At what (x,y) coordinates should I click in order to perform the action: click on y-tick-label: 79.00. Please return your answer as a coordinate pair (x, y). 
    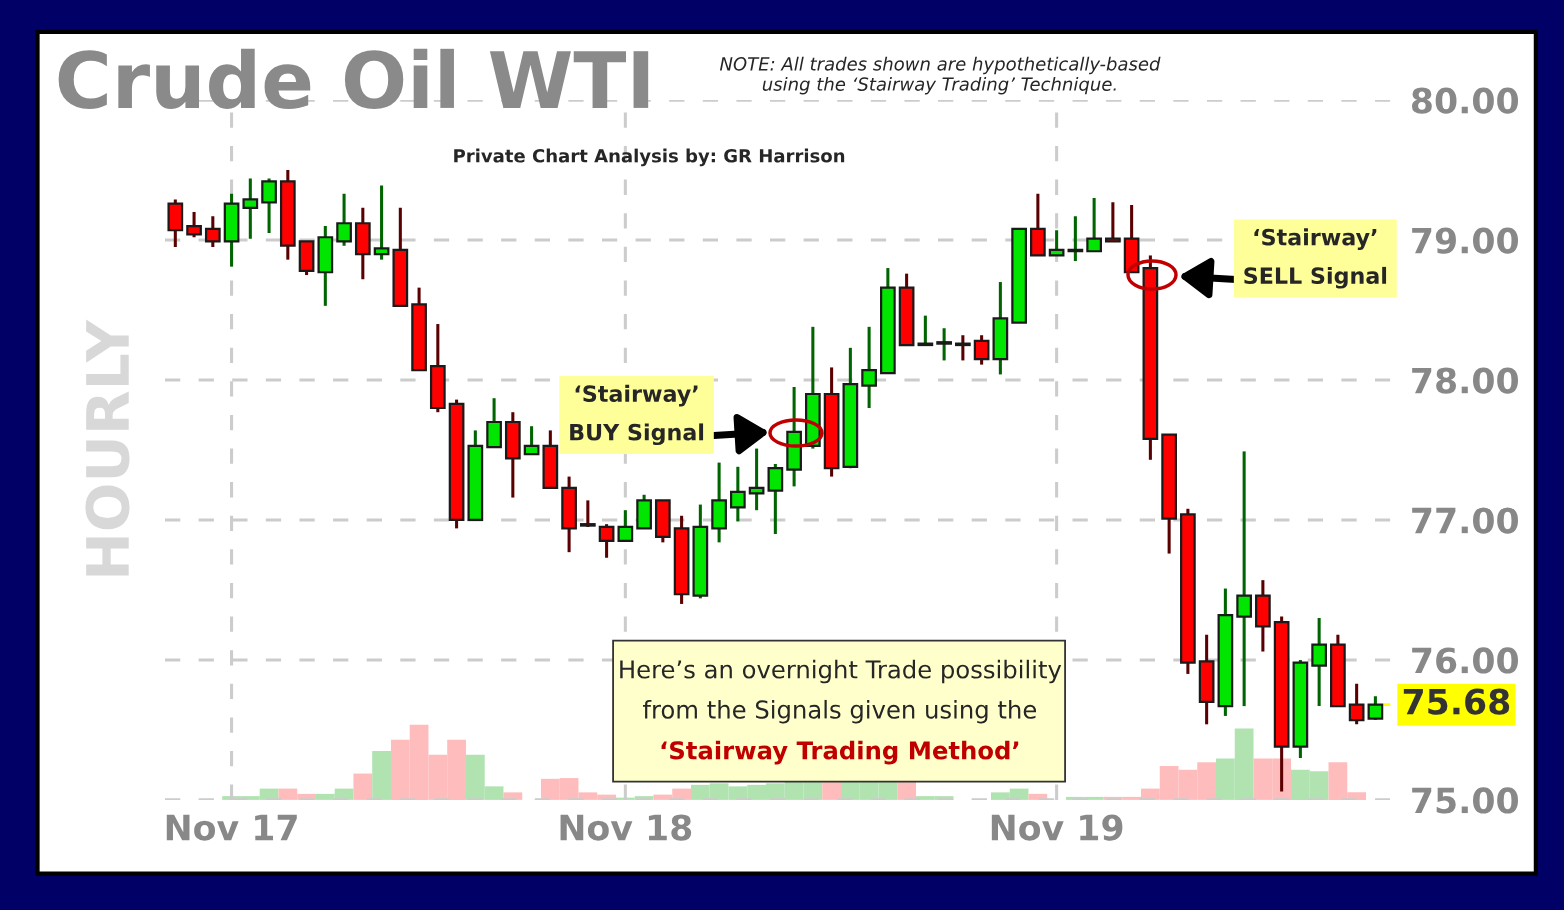
    Looking at the image, I should click on (1465, 240).